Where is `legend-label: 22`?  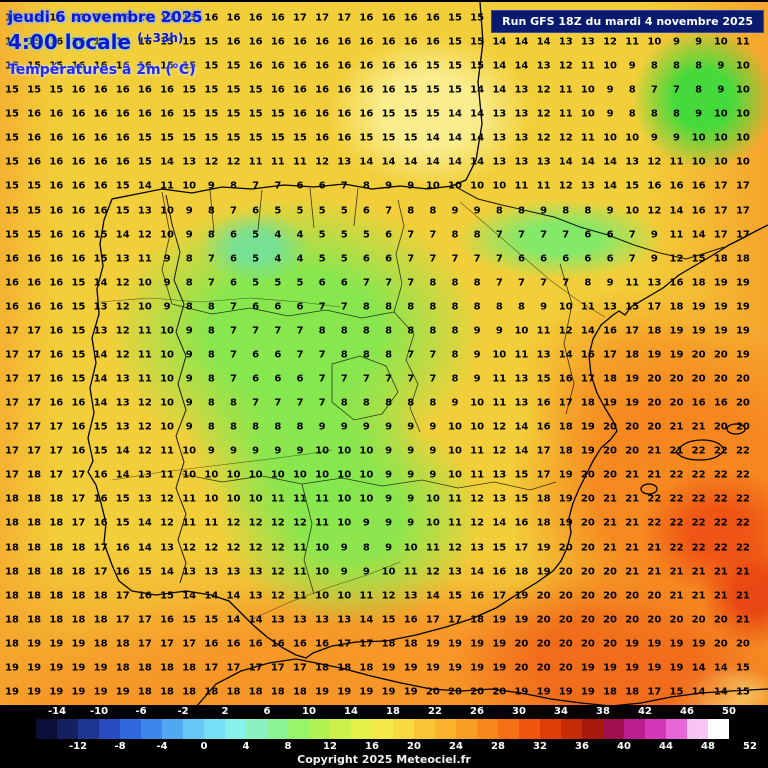
legend-label: 22 is located at coordinates (435, 711).